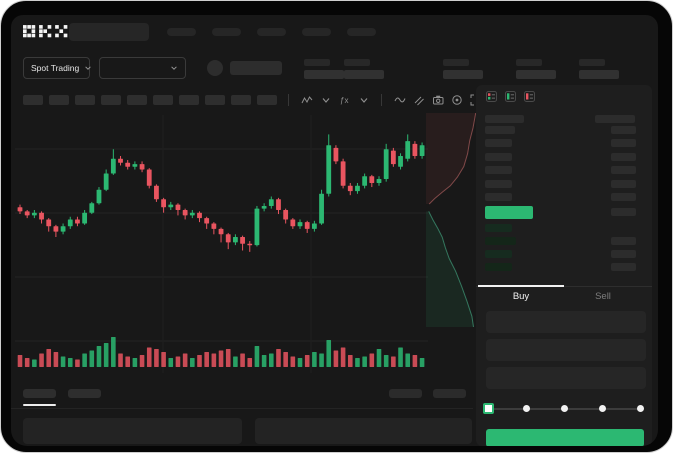 Image resolution: width=673 pixels, height=453 pixels. Describe the element at coordinates (39, 405) in the screenshot. I see `bottom-active-tab-indicator` at that location.